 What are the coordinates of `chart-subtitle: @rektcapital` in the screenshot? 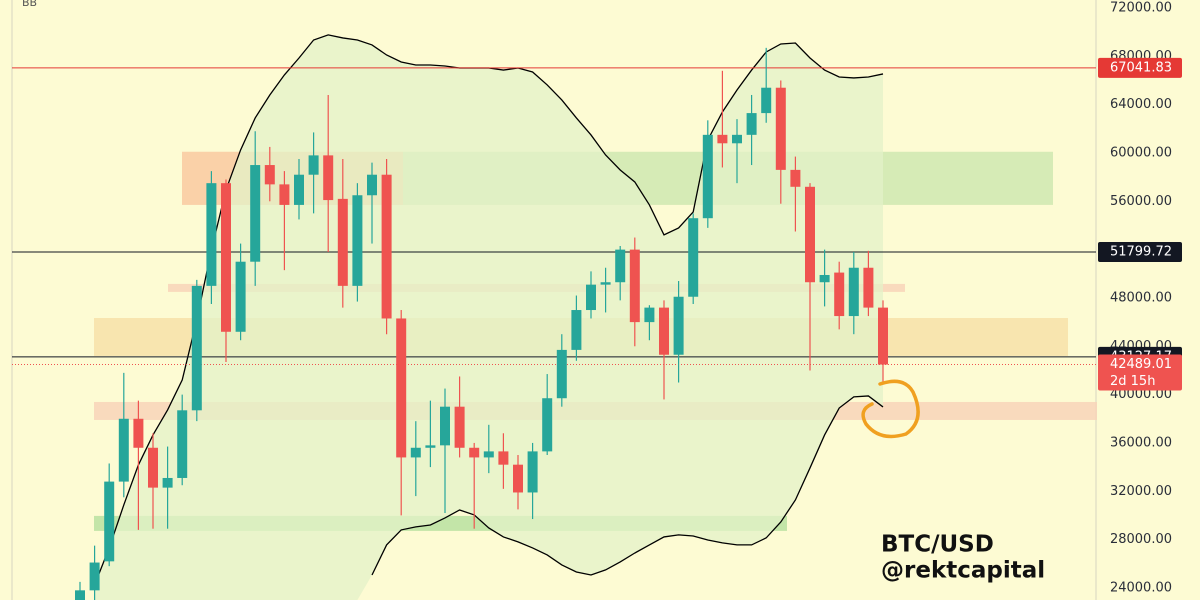 It's located at (963, 571).